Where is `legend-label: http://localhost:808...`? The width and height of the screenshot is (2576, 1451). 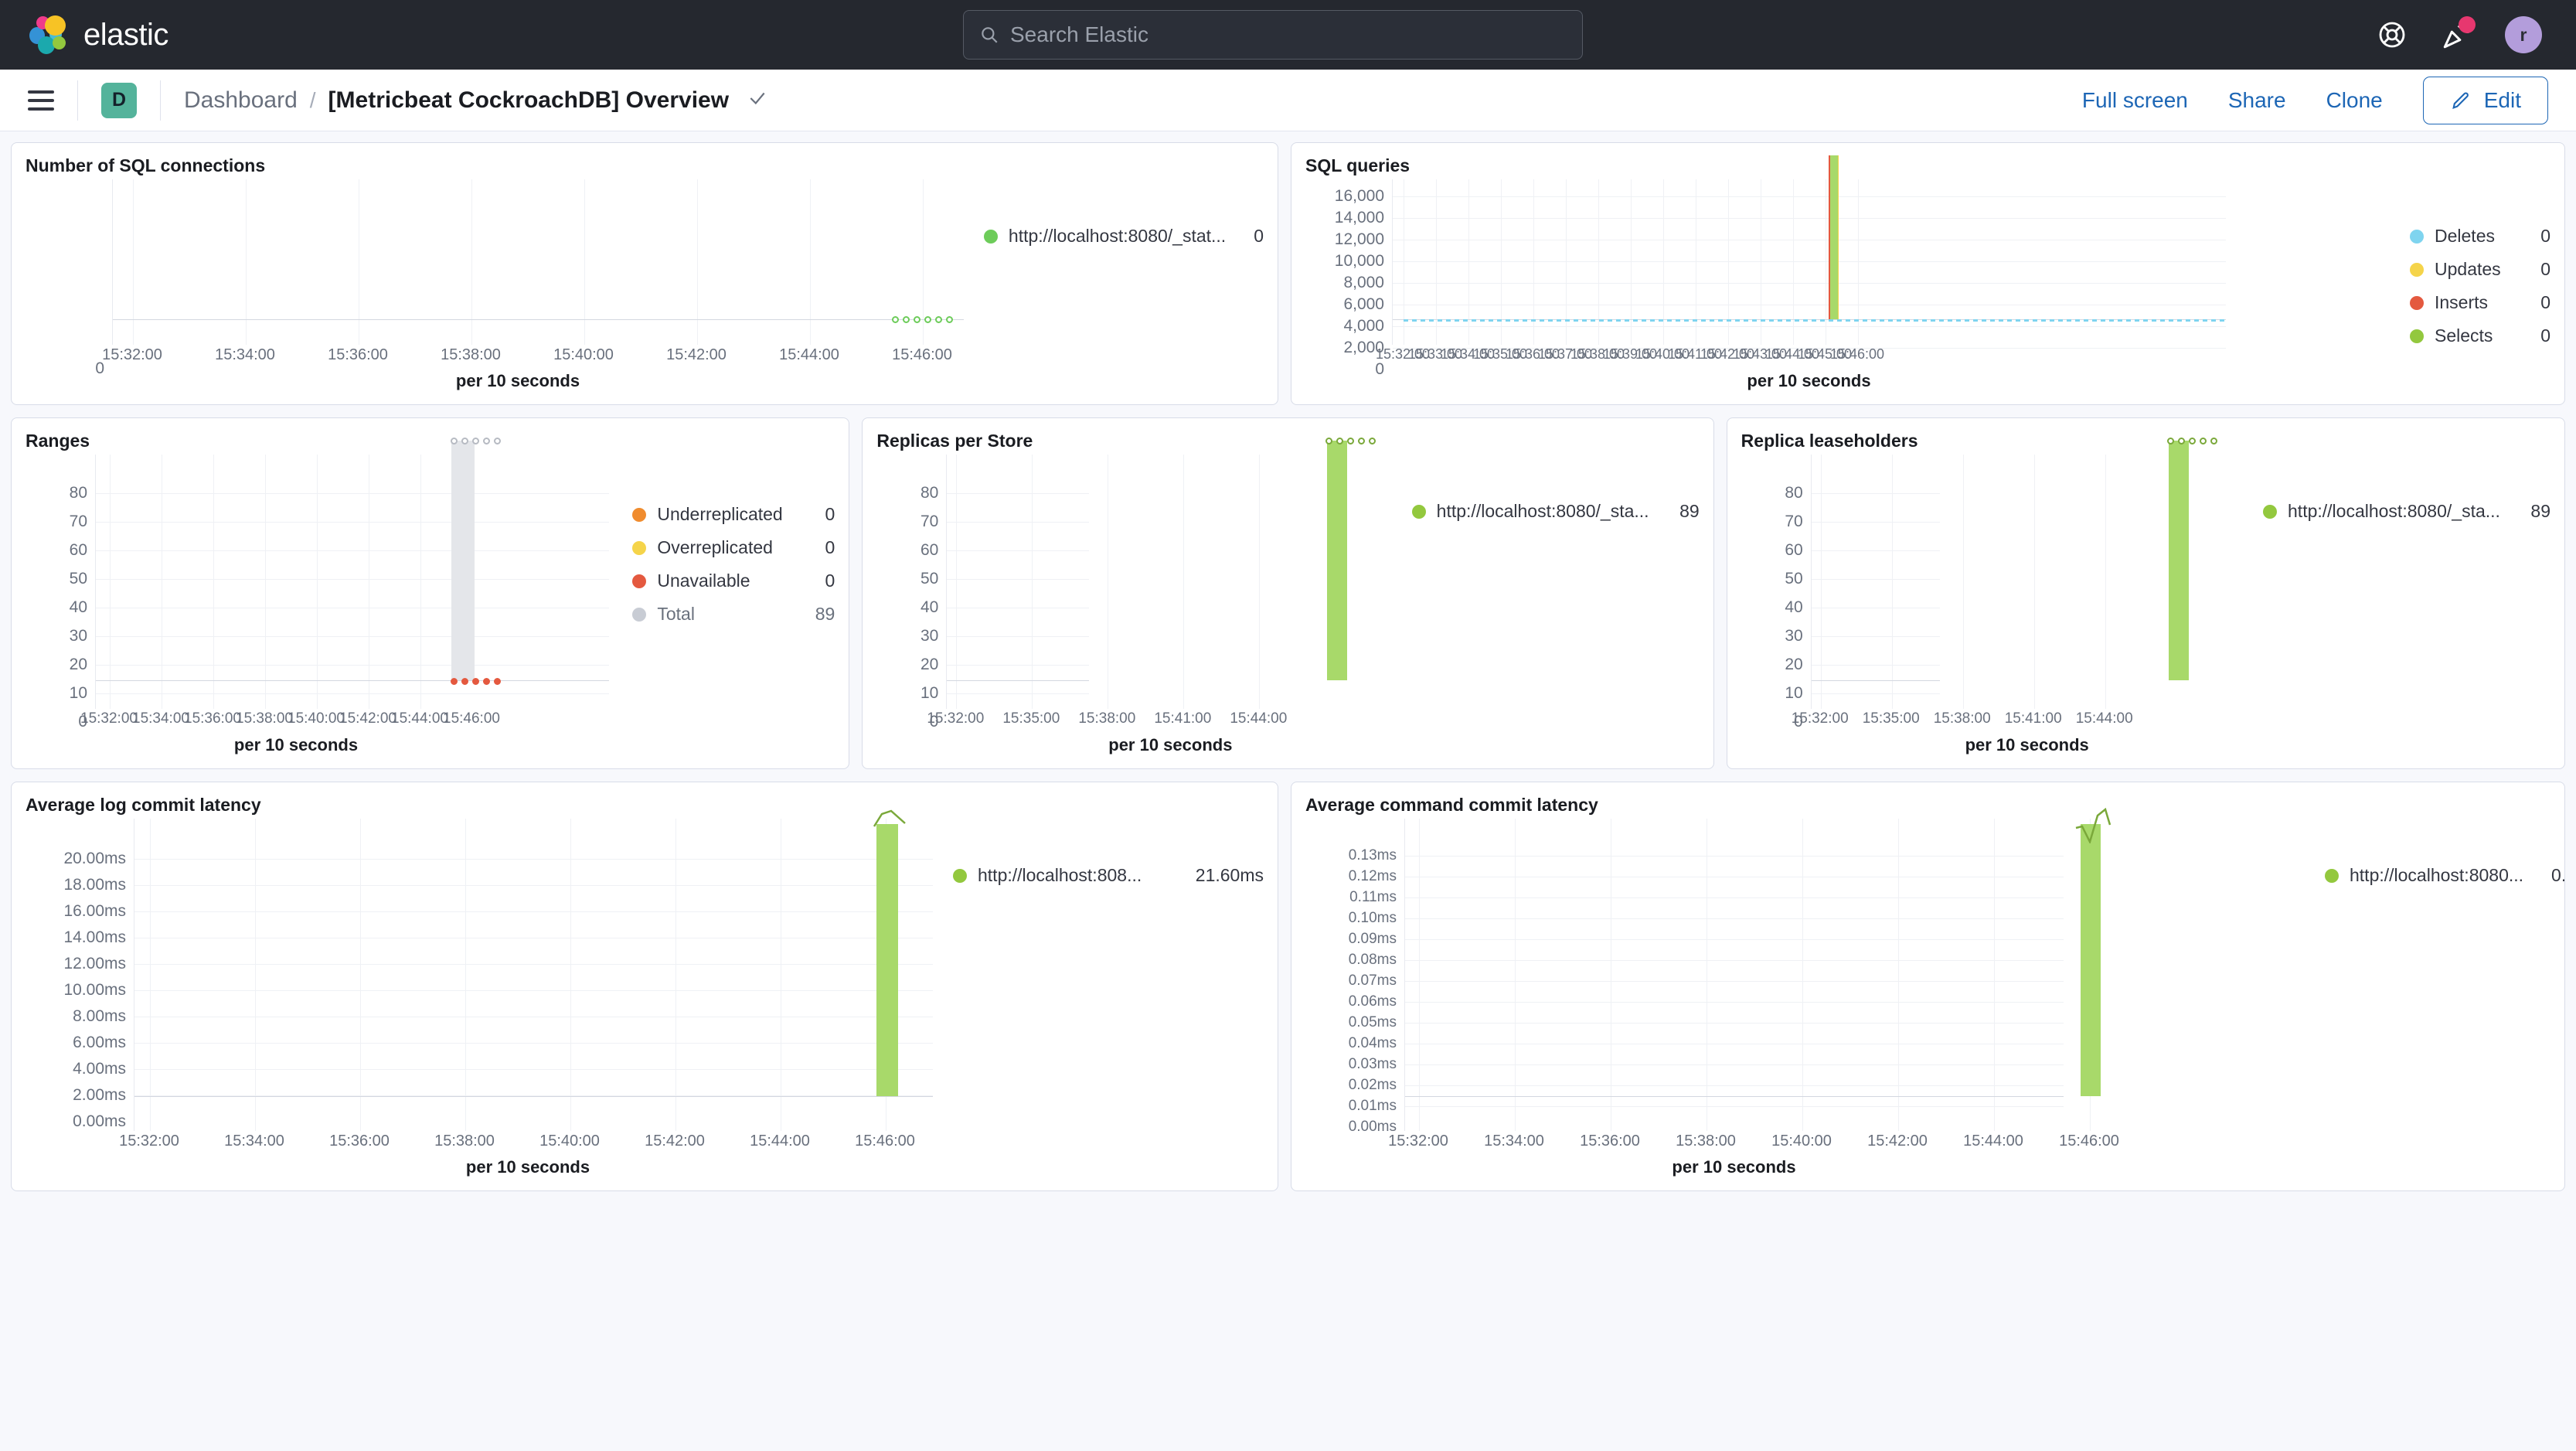
legend-label: http://localhost:808... is located at coordinates (1060, 875).